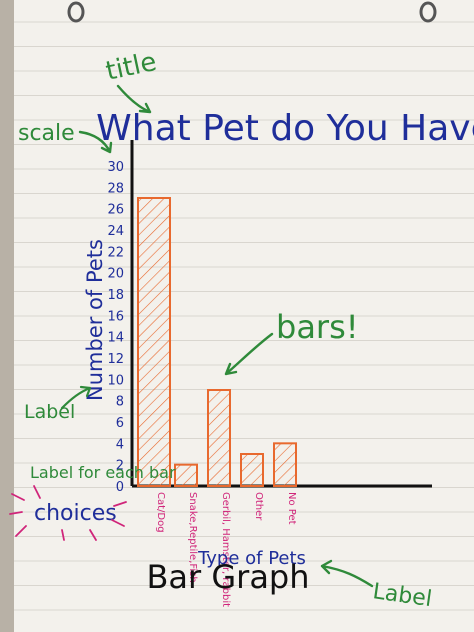 Image resolution: width=474 pixels, height=632 pixels. What do you see at coordinates (115, 338) in the screenshot?
I see `y-tick-label: 14` at bounding box center [115, 338].